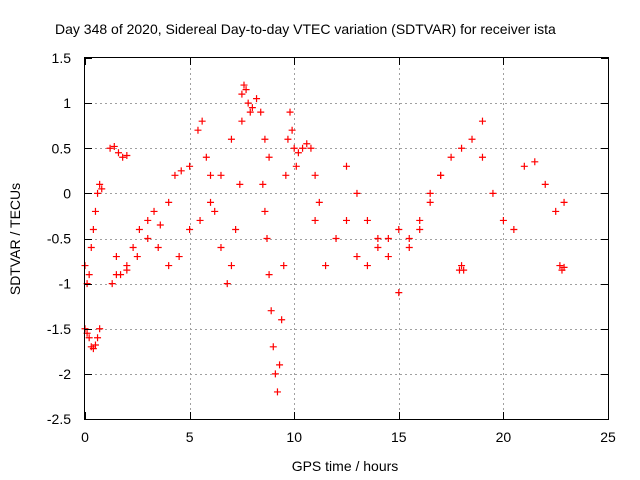 The width and height of the screenshot is (640, 480). Describe the element at coordinates (59, 239) in the screenshot. I see `y-tick-label: -0.5` at that location.